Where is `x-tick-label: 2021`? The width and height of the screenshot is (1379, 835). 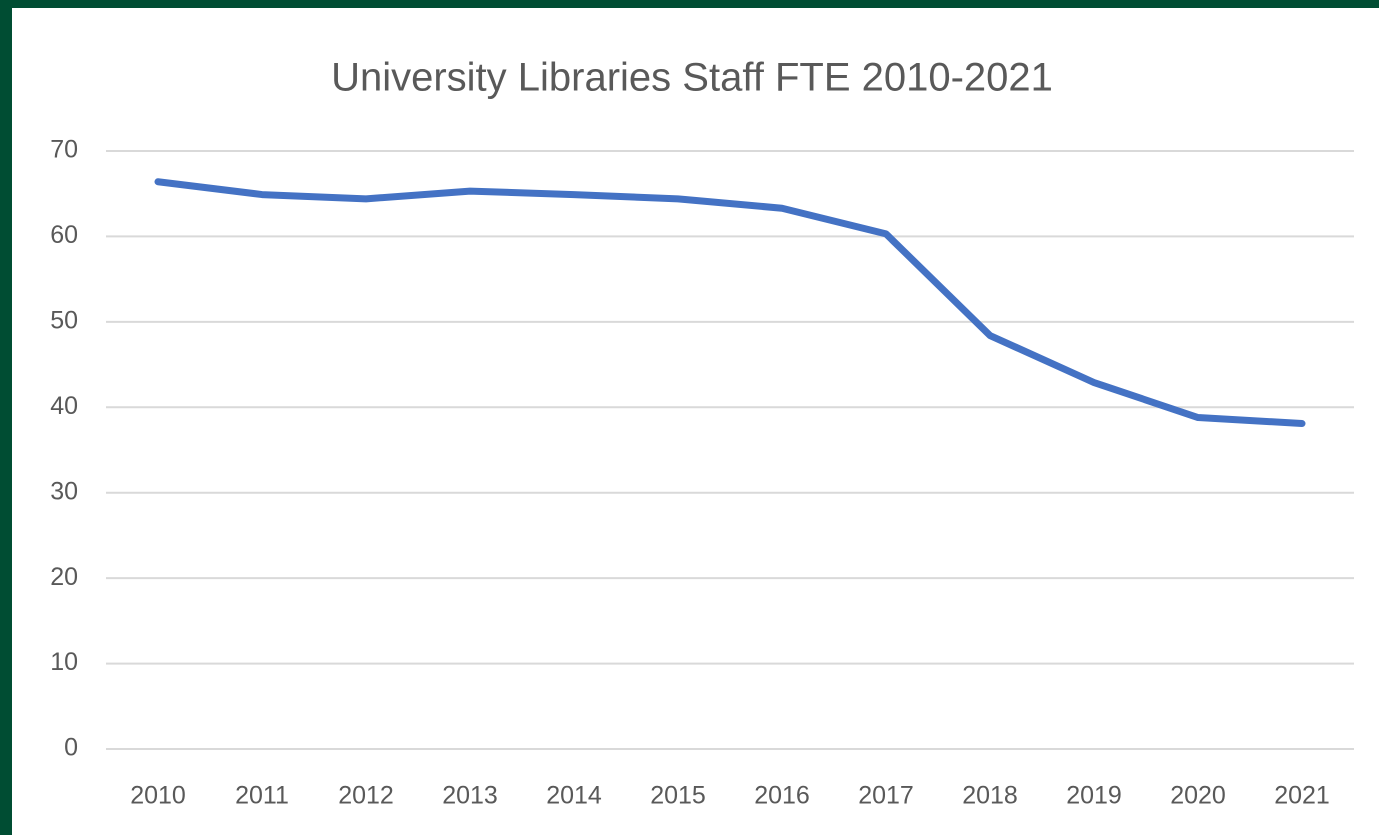
x-tick-label: 2021 is located at coordinates (1302, 796).